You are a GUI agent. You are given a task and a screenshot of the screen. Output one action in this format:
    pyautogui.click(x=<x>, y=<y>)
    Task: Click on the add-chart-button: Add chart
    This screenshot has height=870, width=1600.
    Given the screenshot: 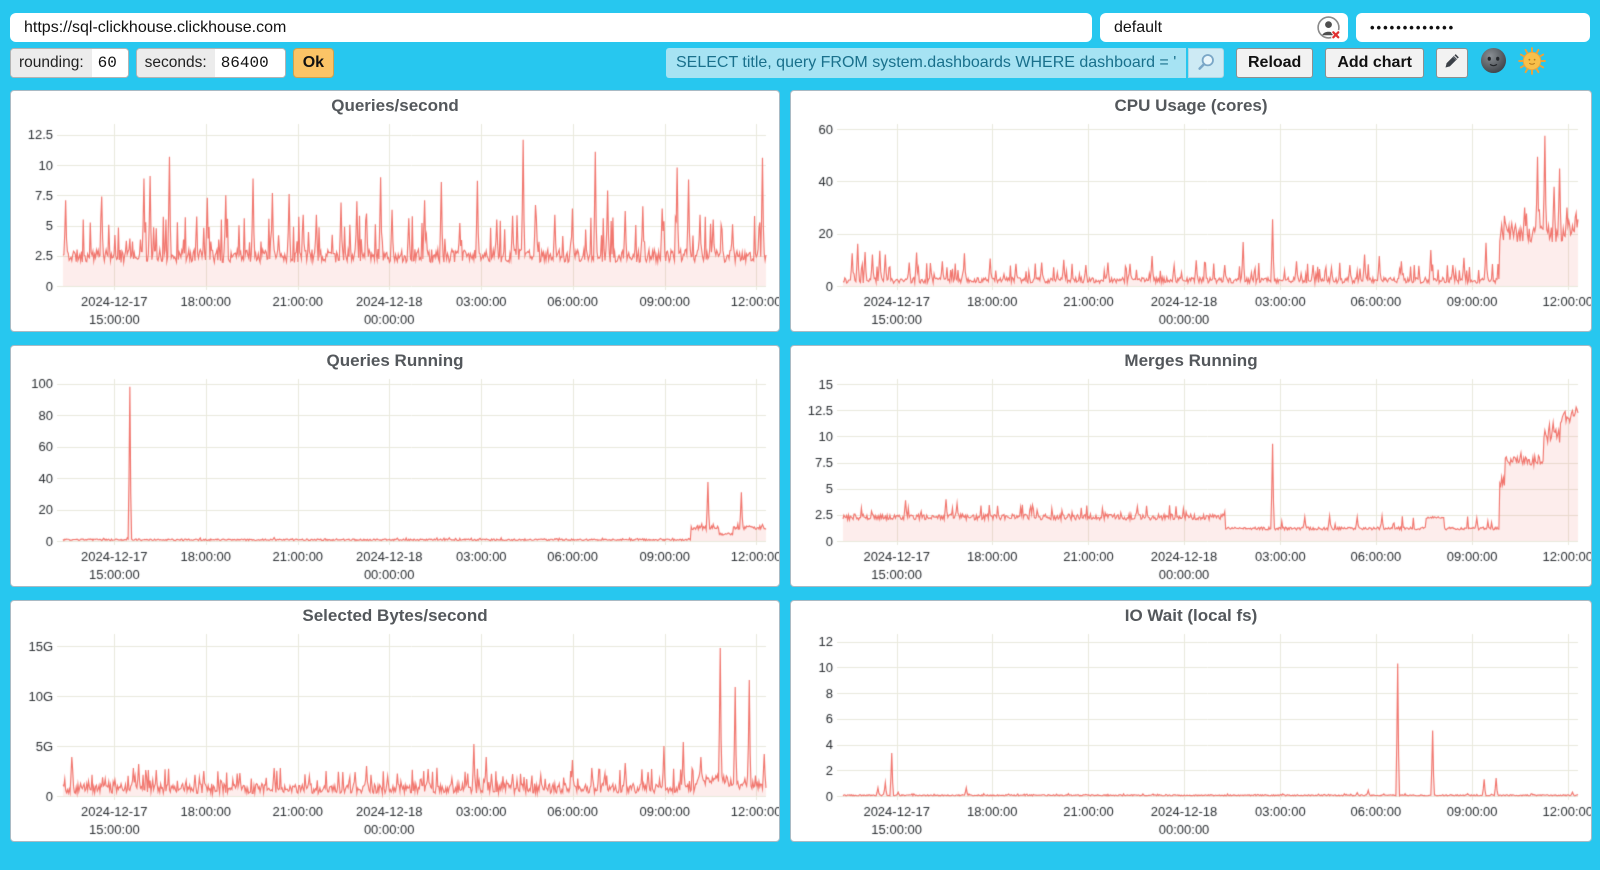 What is the action you would take?
    pyautogui.click(x=1374, y=63)
    